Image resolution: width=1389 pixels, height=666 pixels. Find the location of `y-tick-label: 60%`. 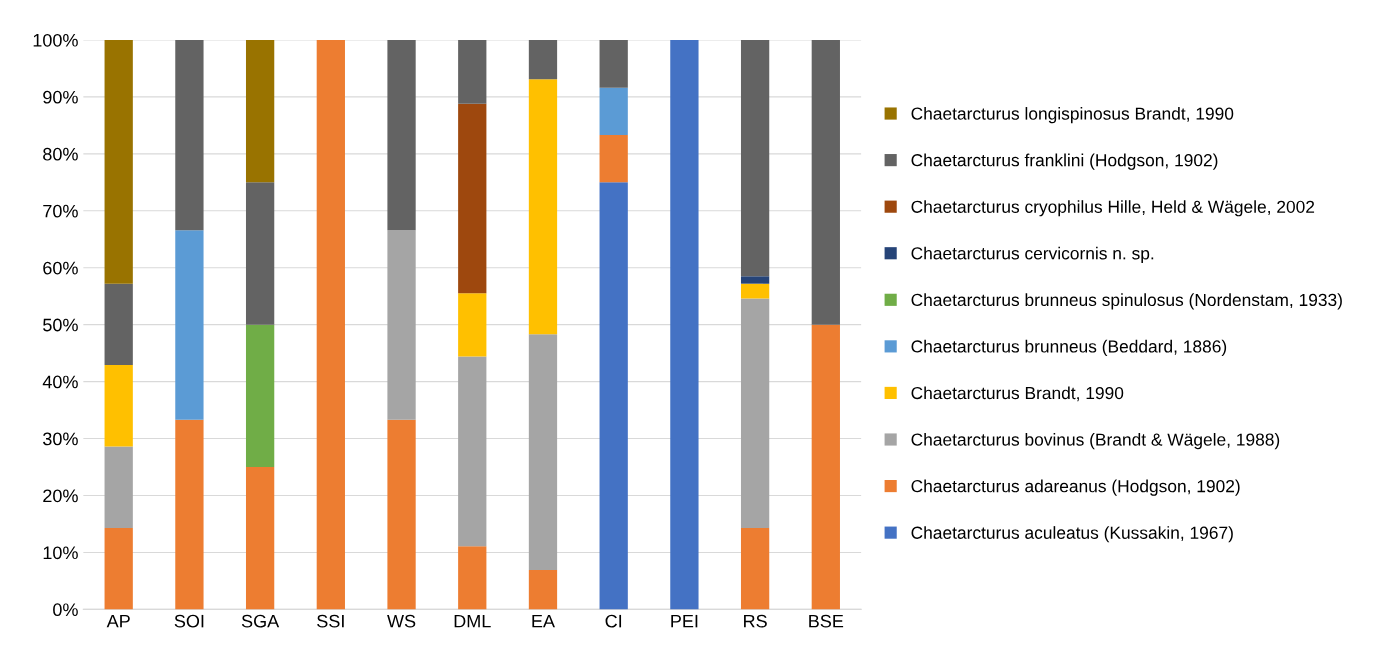

y-tick-label: 60% is located at coordinates (60, 268).